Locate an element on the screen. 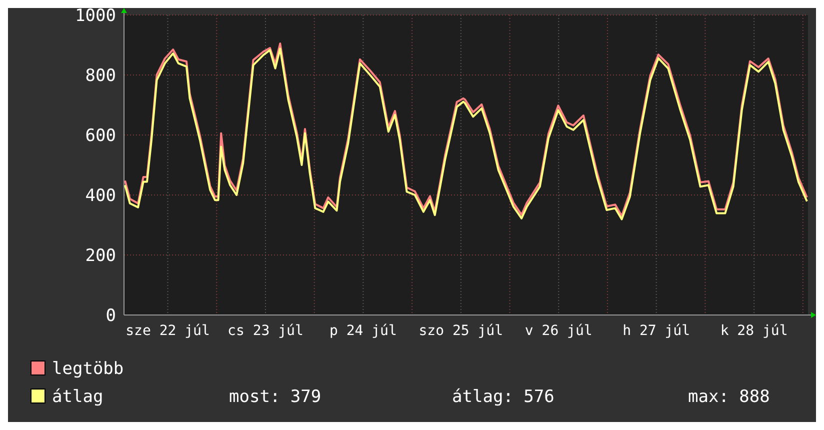 This screenshot has width=824, height=430. text: most: 379 is located at coordinates (275, 396).